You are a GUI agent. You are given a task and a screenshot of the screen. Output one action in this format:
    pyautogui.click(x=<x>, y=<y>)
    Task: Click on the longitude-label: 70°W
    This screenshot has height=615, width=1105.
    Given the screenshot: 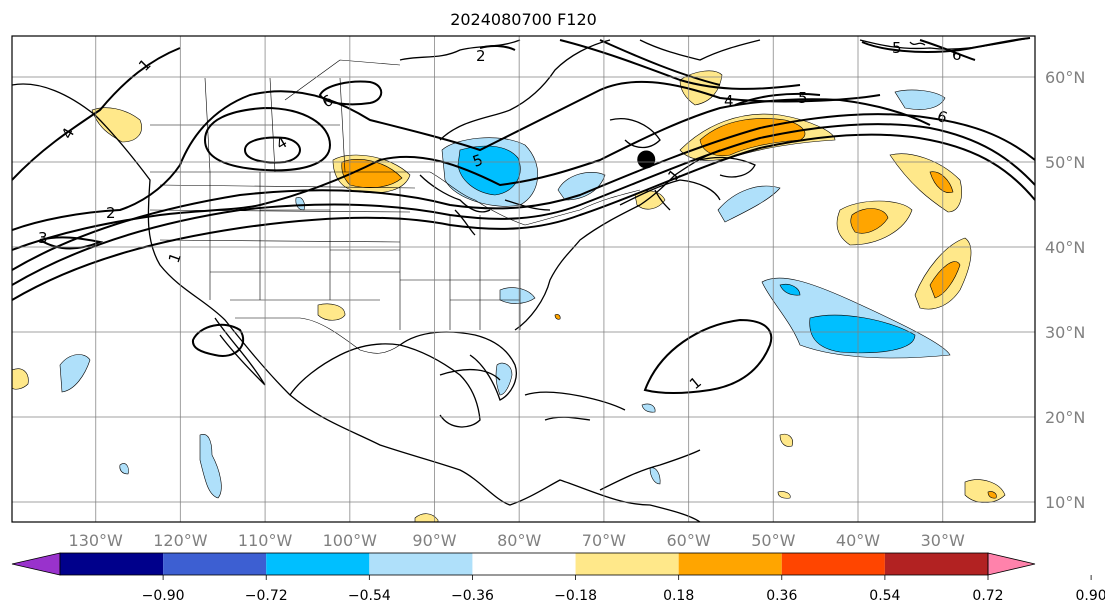 What is the action you would take?
    pyautogui.click(x=604, y=540)
    